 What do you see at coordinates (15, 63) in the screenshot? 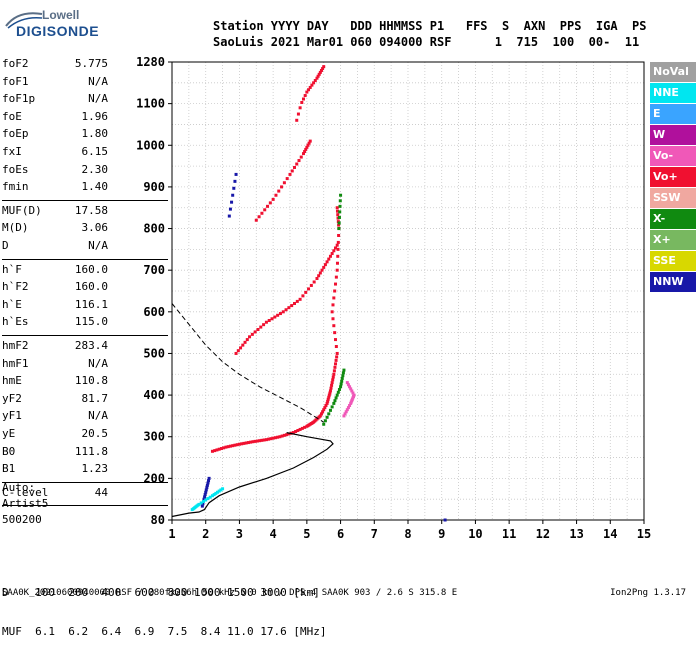
I see `param-name: foF2` at bounding box center [15, 63].